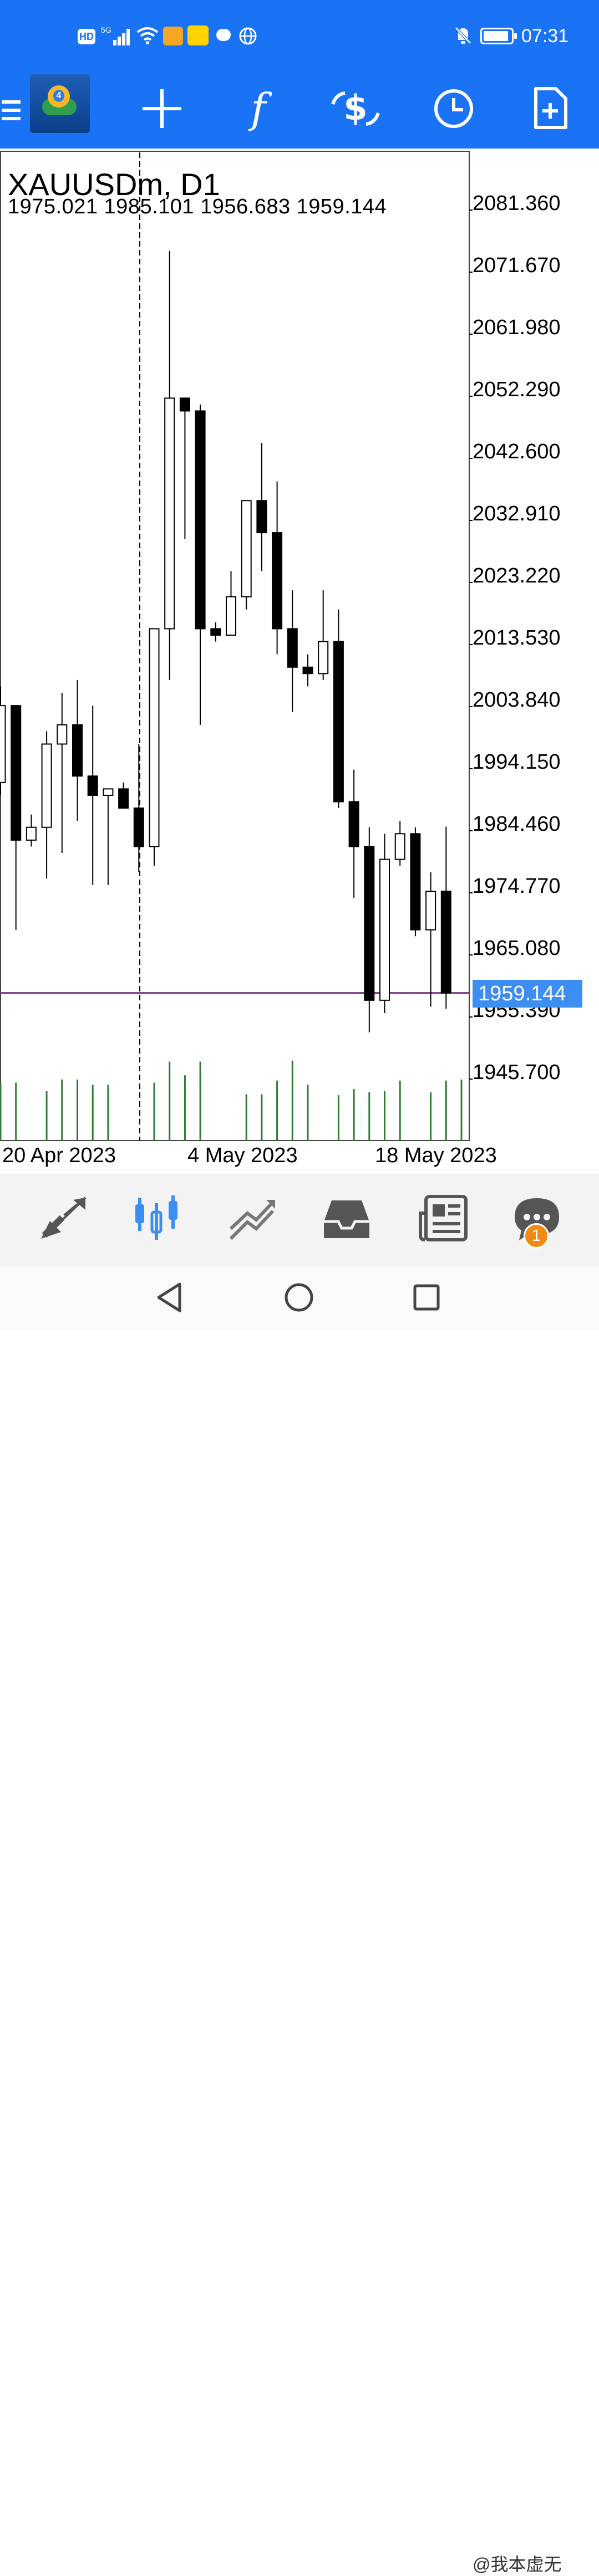 Image resolution: width=599 pixels, height=2576 pixels. I want to click on home-icon, so click(299, 1297).